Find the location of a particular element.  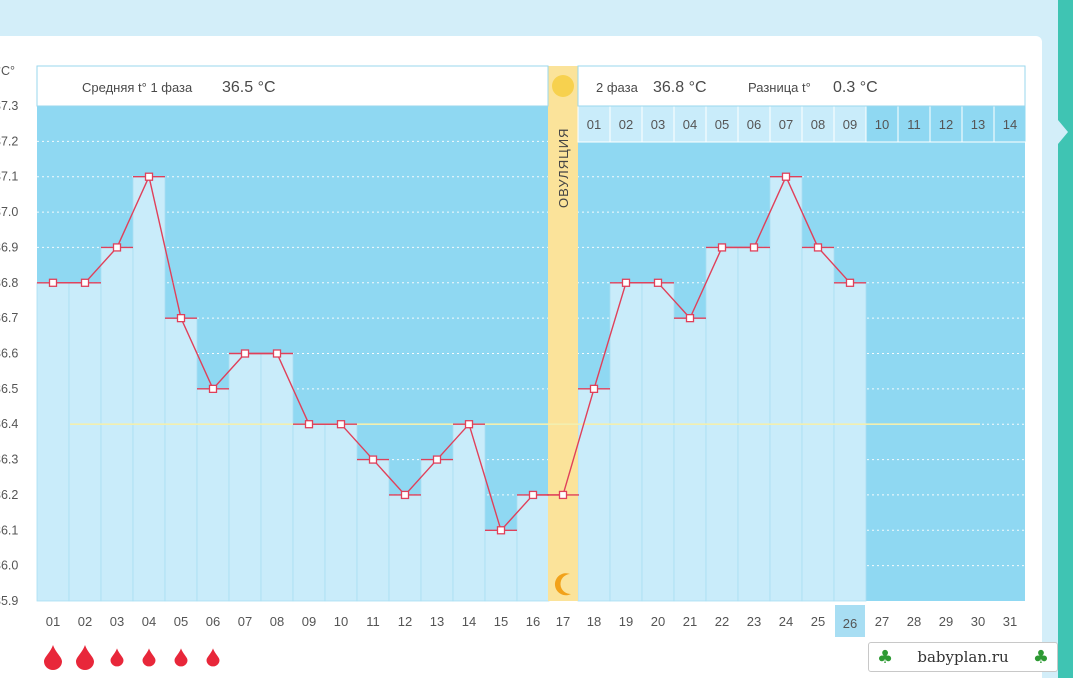

x-tick-label: 17 is located at coordinates (563, 621).